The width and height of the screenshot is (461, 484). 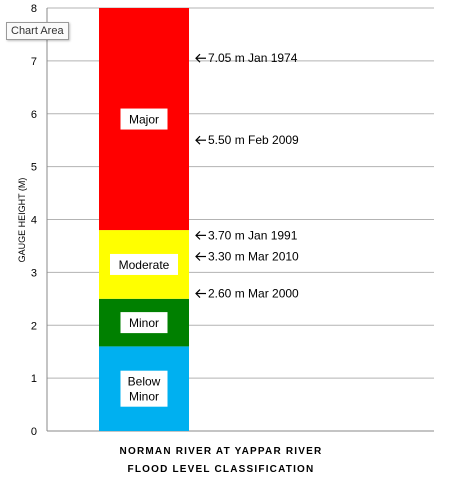 What do you see at coordinates (22, 220) in the screenshot?
I see `y-axis-label: GAUGE HEIGHT (M)` at bounding box center [22, 220].